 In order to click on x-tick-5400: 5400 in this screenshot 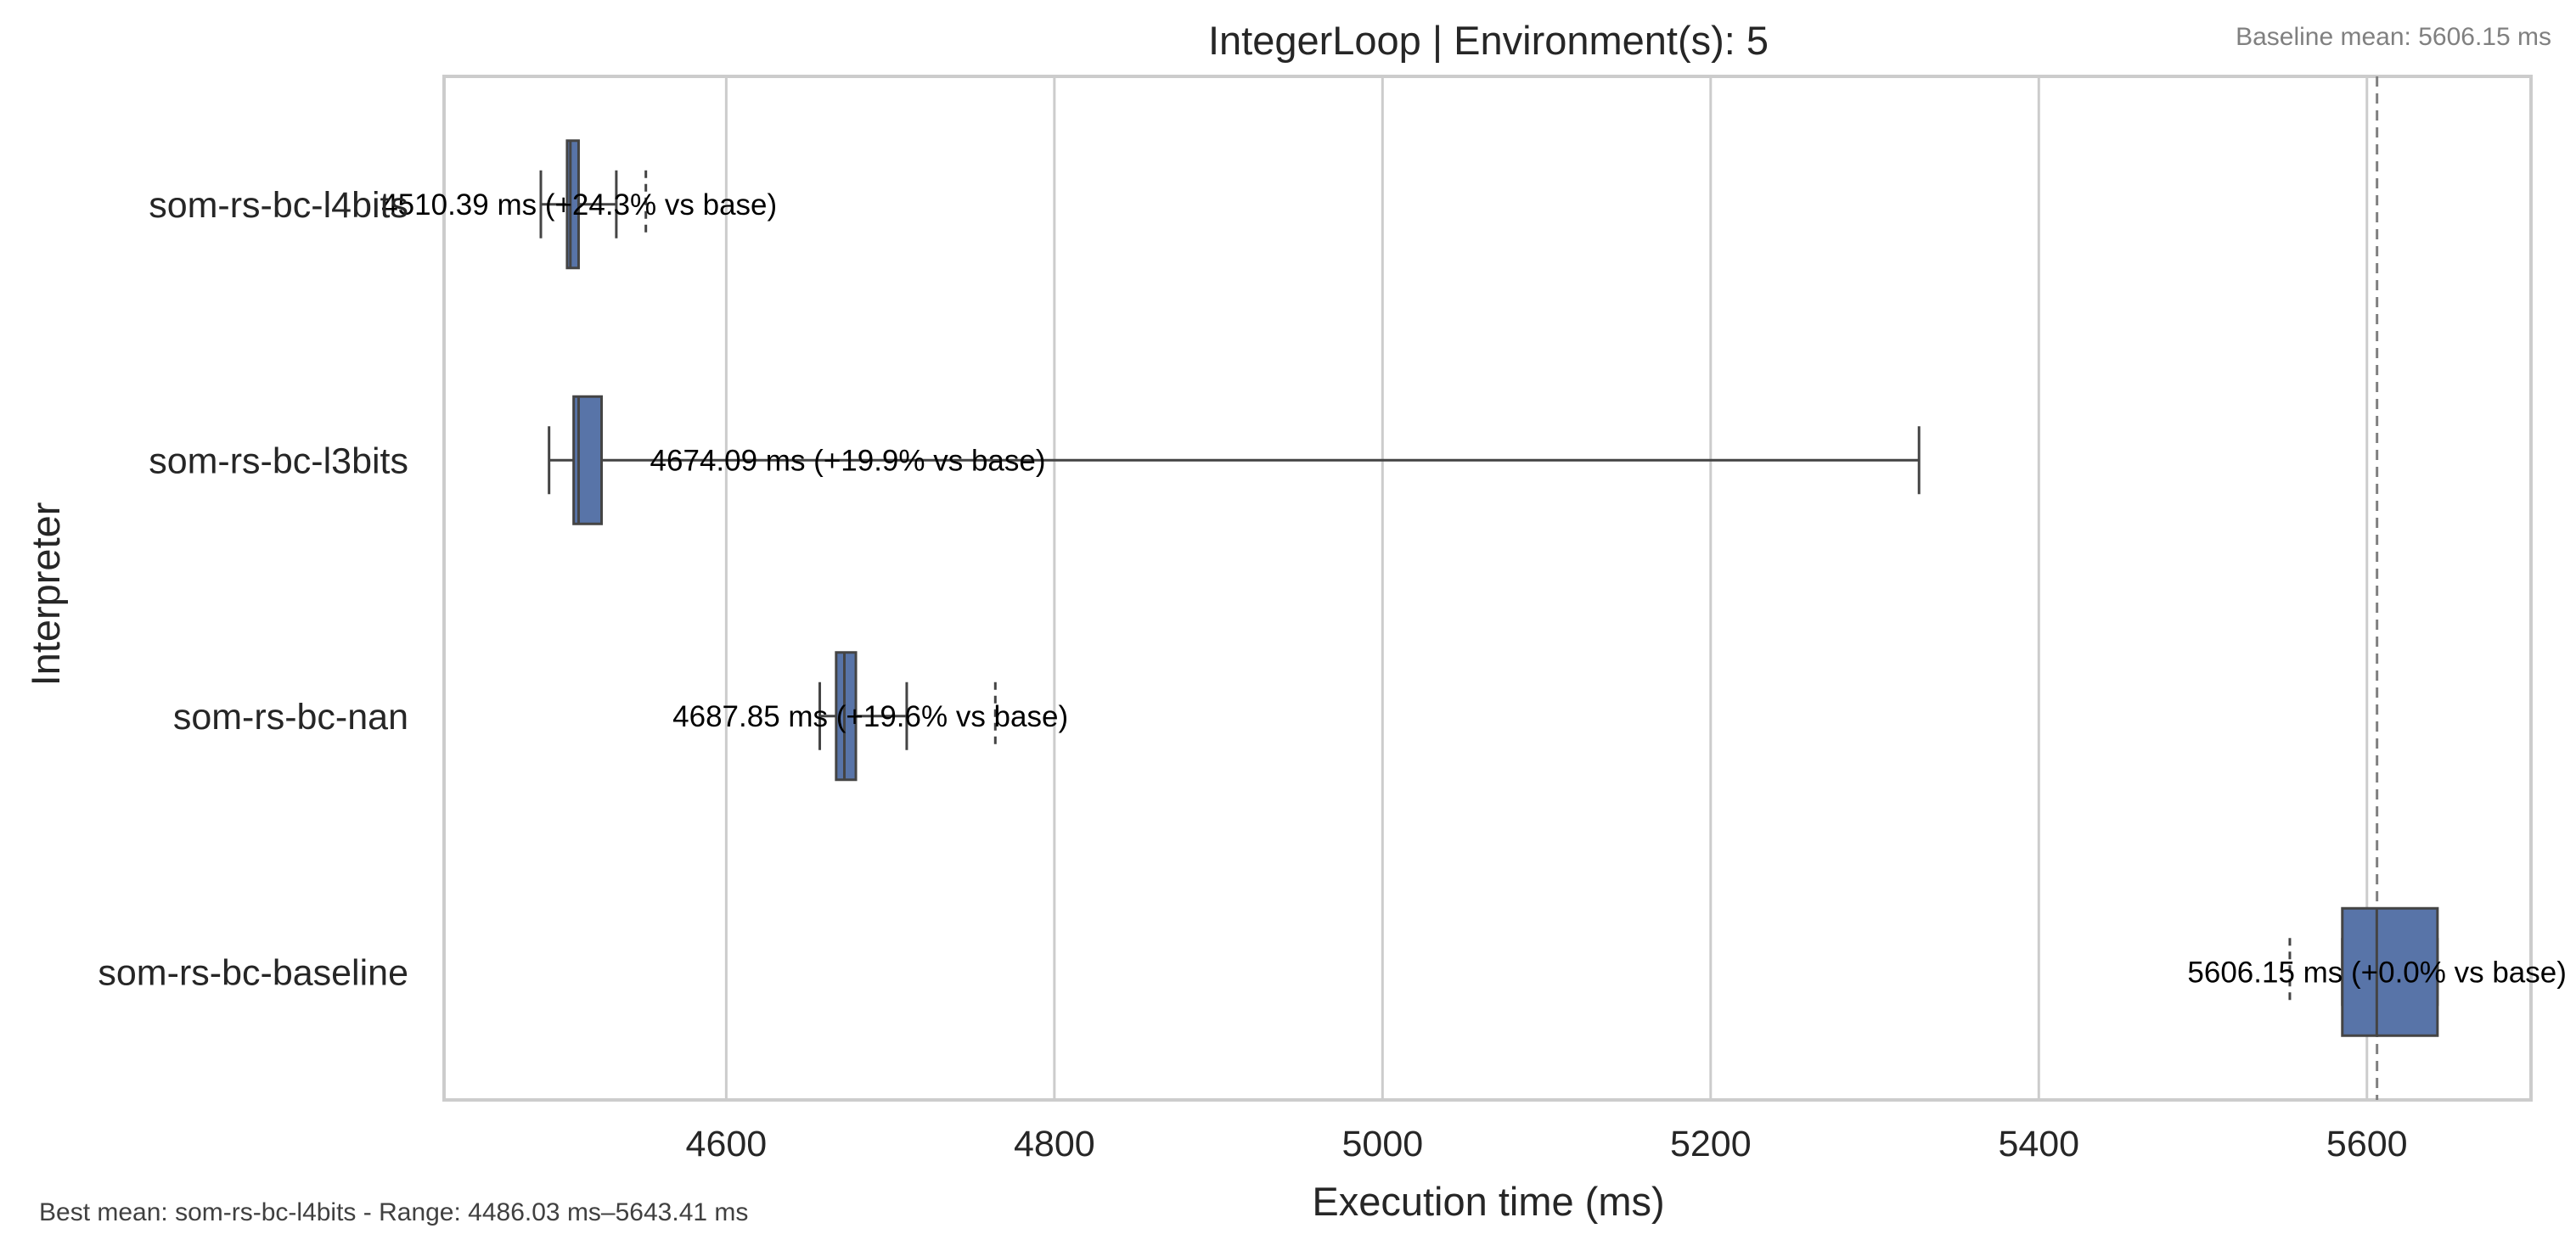, I will do `click(2038, 1144)`.